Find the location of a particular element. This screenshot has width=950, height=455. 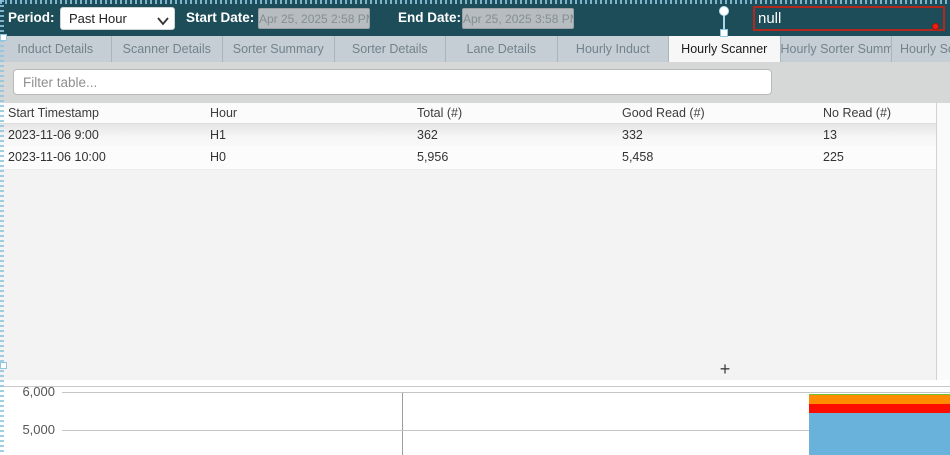

chart-plot: 6,000 5,000 is located at coordinates (475, 421).